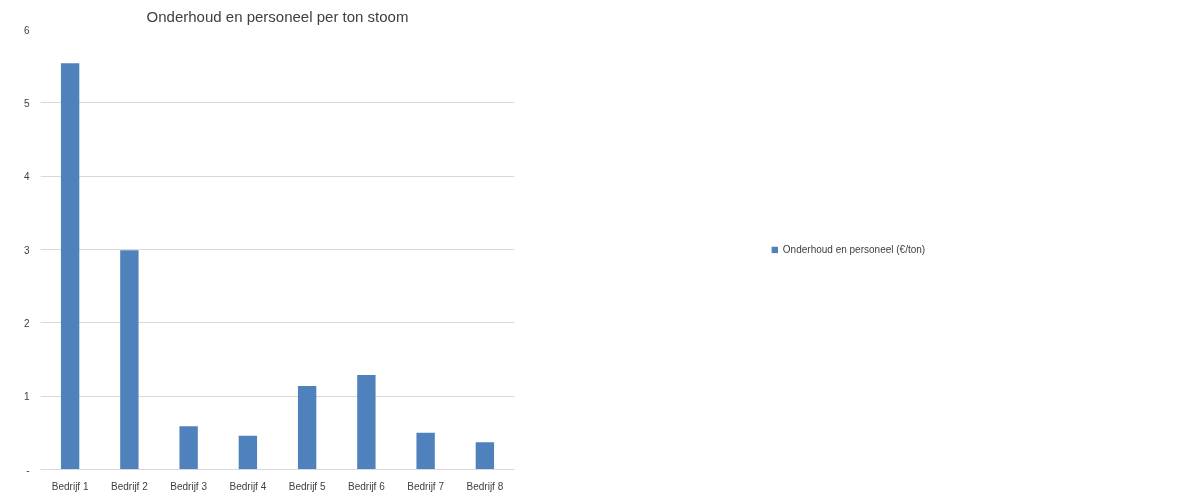 The image size is (1181, 499). Describe the element at coordinates (426, 486) in the screenshot. I see `x-tick-label: Bedrijf 7` at that location.